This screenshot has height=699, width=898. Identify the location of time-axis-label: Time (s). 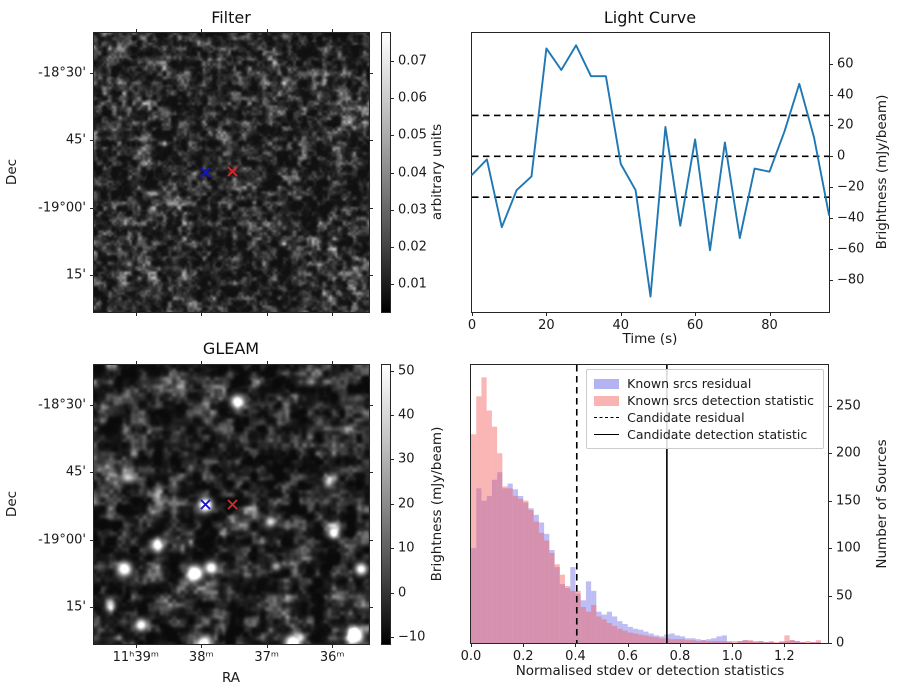
(650, 339).